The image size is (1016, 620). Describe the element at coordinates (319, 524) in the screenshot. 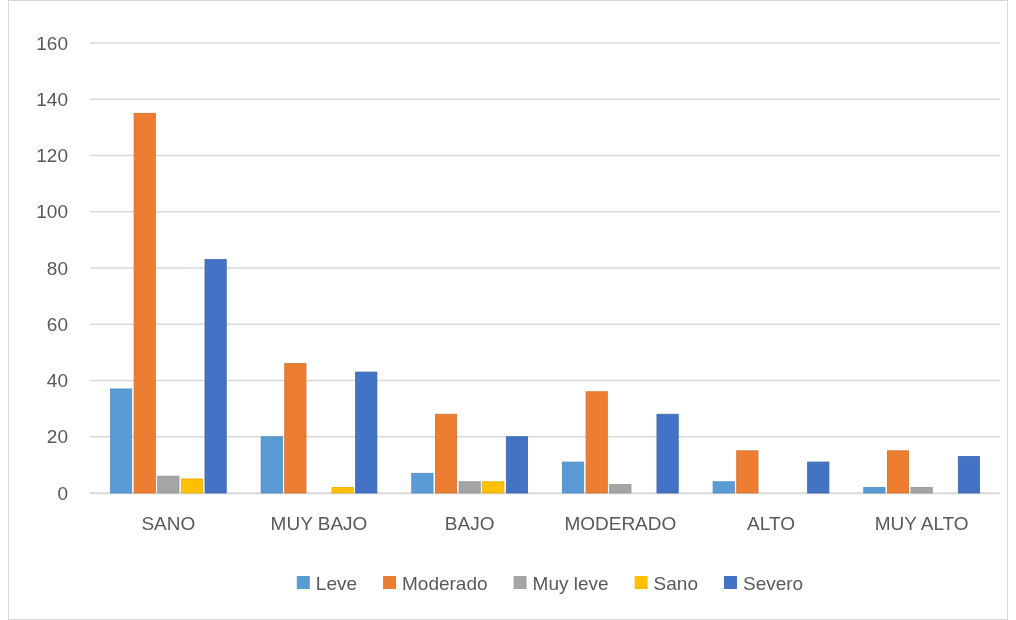

I see `x-tick-label: MUY BAJO` at that location.